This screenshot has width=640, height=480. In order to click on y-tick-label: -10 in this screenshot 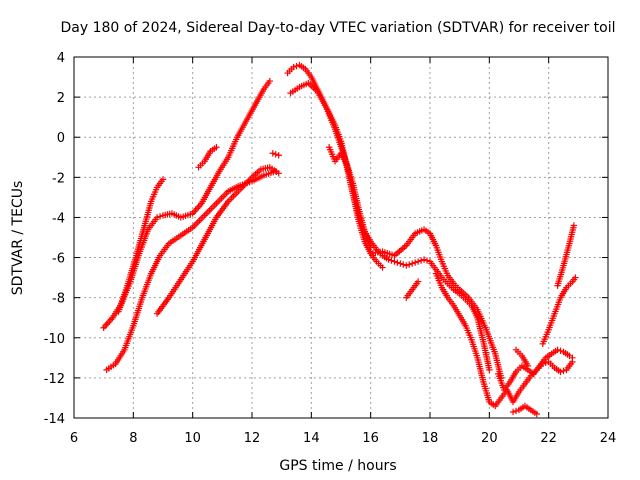, I will do `click(54, 339)`.